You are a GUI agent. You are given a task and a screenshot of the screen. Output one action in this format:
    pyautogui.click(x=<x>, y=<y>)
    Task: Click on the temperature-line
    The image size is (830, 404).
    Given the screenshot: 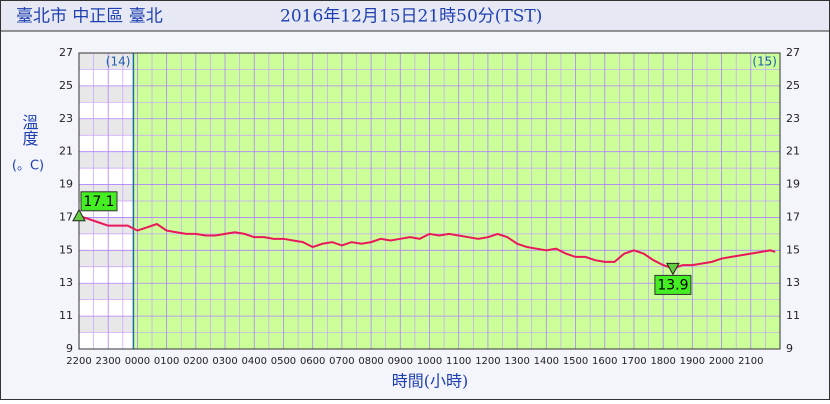 What is the action you would take?
    pyautogui.click(x=427, y=242)
    